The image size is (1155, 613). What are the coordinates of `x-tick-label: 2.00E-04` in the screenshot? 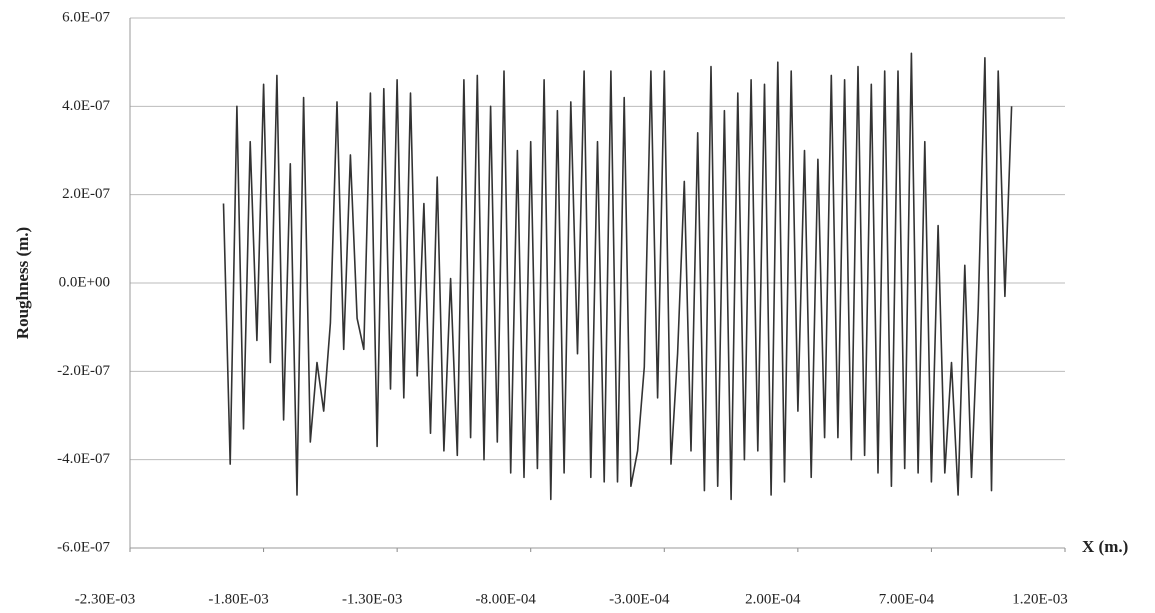 It's located at (773, 599).